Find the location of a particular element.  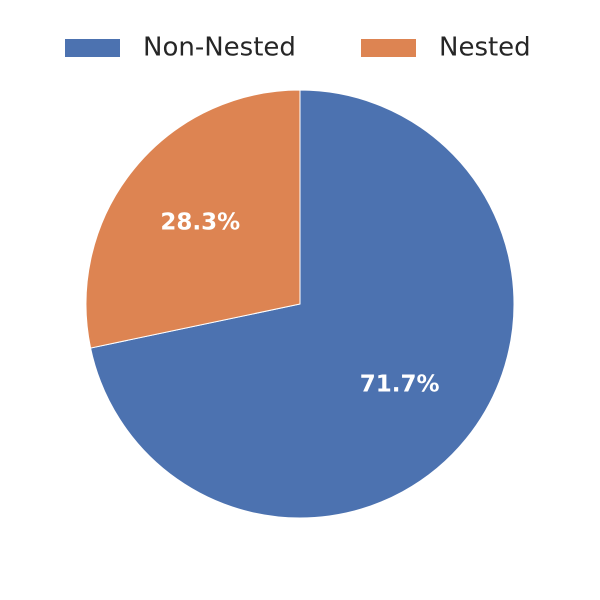

value-label: 28.3% is located at coordinates (200, 223).